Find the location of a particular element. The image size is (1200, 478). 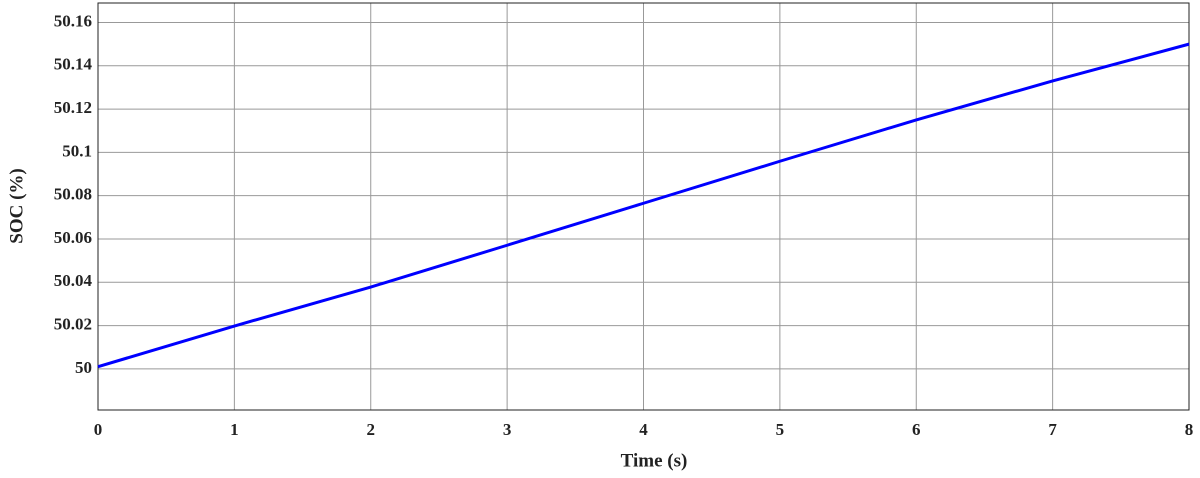

y-tick-label: 50 is located at coordinates (83, 367).